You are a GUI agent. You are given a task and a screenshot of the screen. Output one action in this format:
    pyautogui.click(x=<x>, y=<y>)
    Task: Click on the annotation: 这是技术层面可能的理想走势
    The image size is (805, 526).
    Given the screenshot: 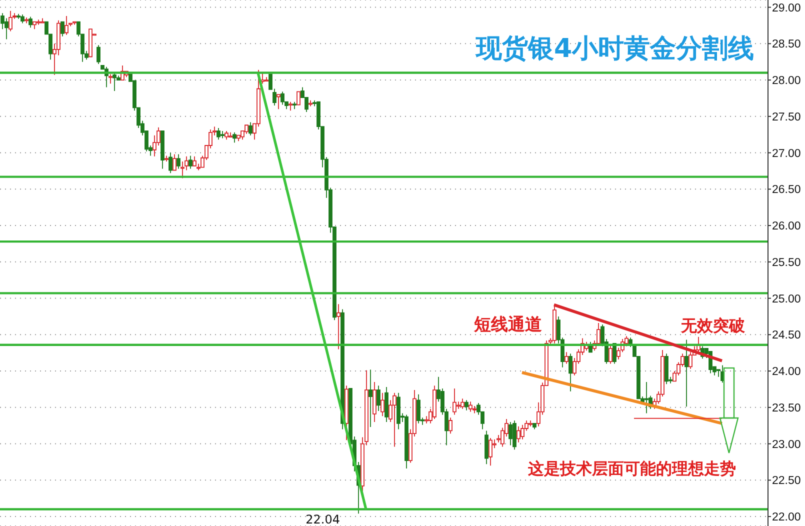 What is the action you would take?
    pyautogui.click(x=632, y=469)
    